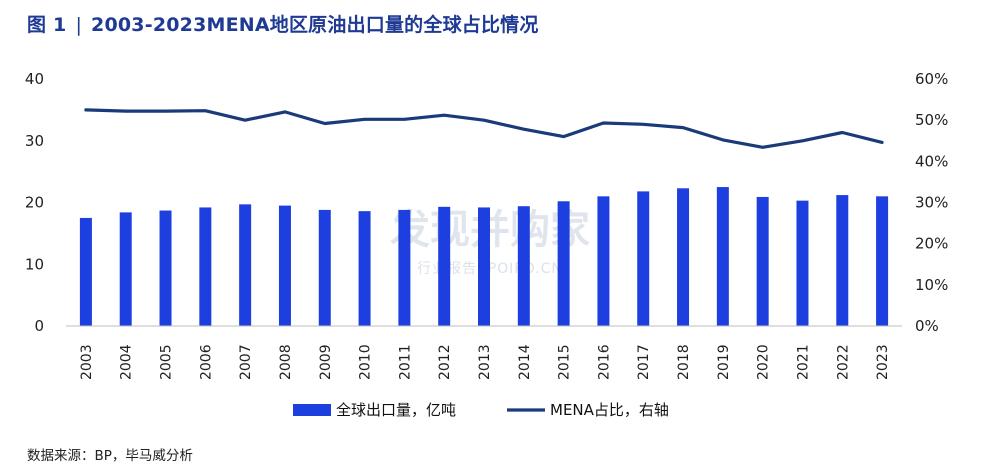  I want to click on bar-2004, so click(125, 269).